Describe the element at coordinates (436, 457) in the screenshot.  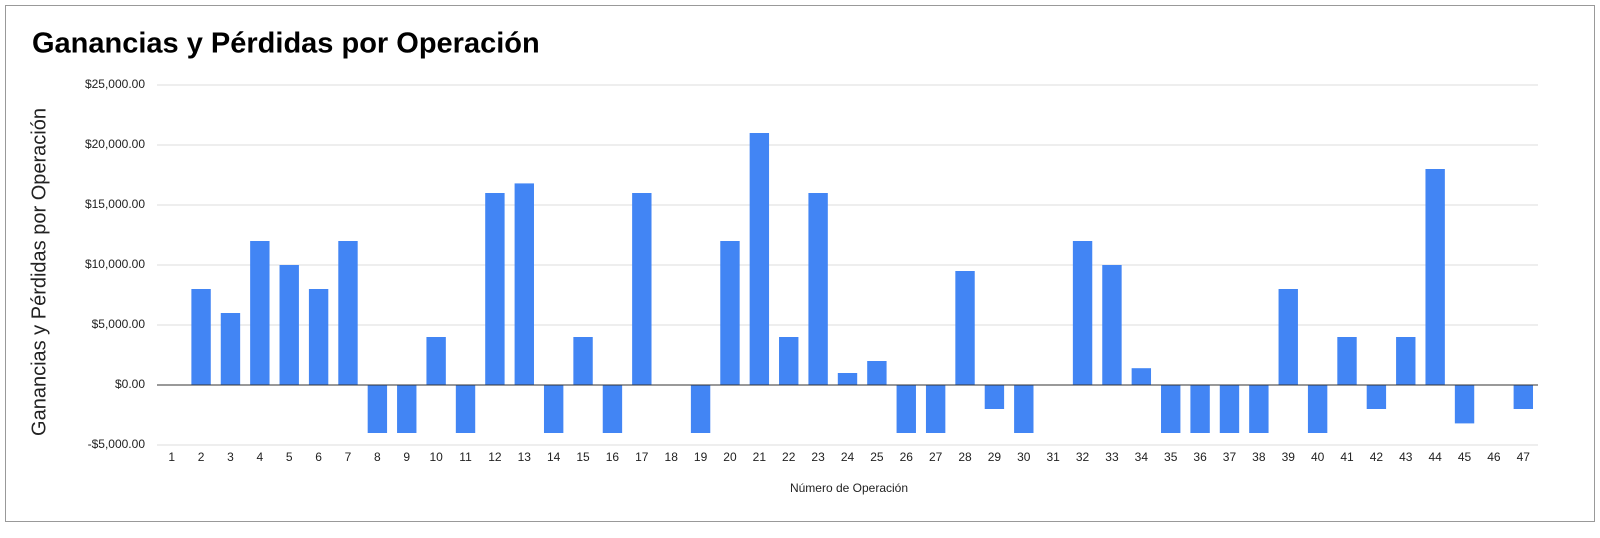
I see `x-tick-label: 10` at that location.